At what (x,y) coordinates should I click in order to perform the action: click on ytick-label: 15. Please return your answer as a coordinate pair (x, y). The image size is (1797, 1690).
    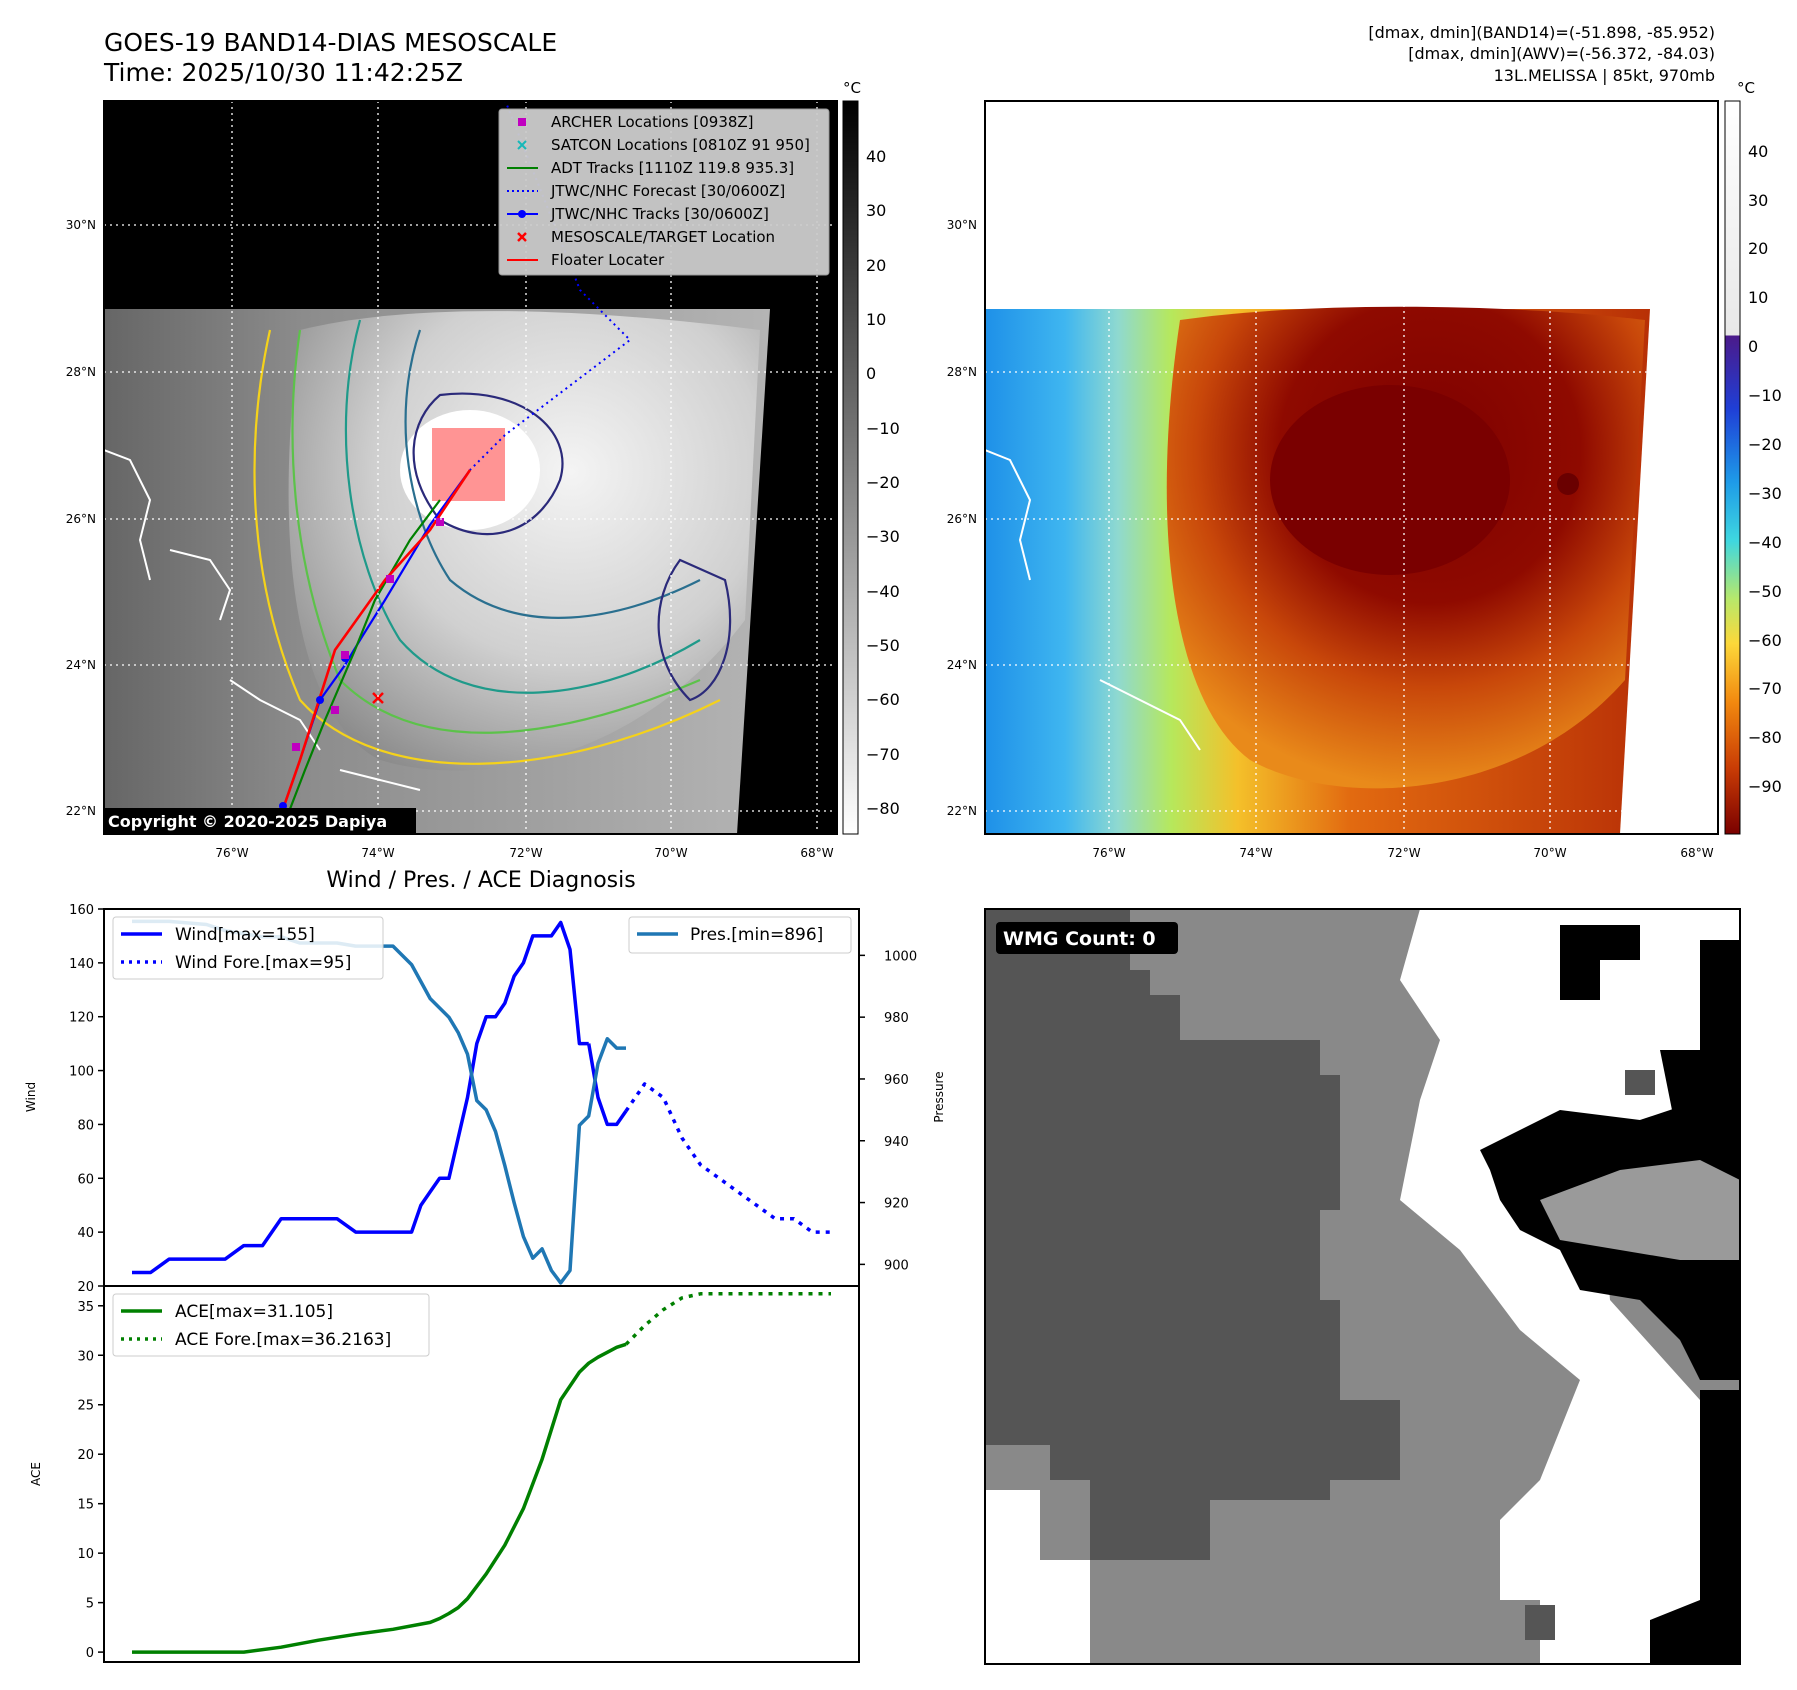
    Looking at the image, I should click on (85, 1505).